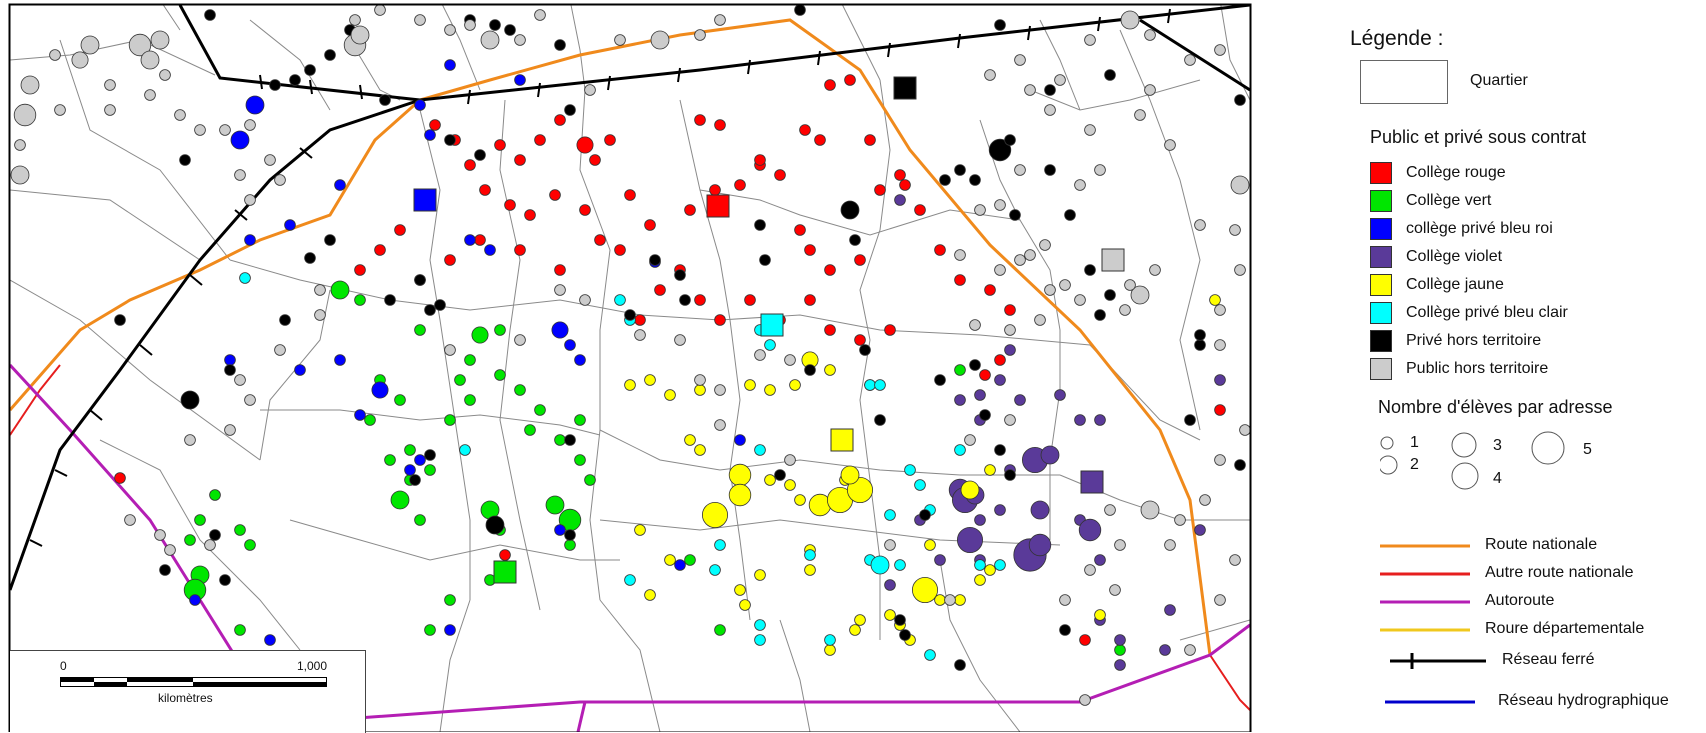 The height and width of the screenshot is (733, 1706). What do you see at coordinates (1474, 340) in the screenshot?
I see `legend-label-7: Privé hors territoire` at bounding box center [1474, 340].